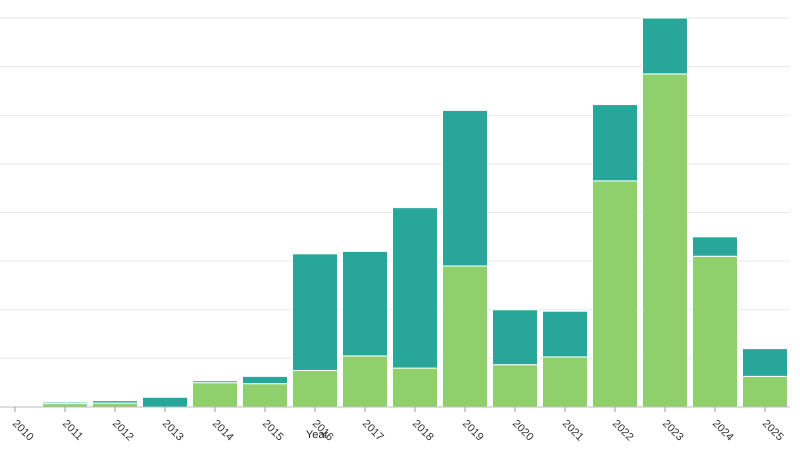  Describe the element at coordinates (23, 431) in the screenshot. I see `x-tick-label: 2010` at that location.